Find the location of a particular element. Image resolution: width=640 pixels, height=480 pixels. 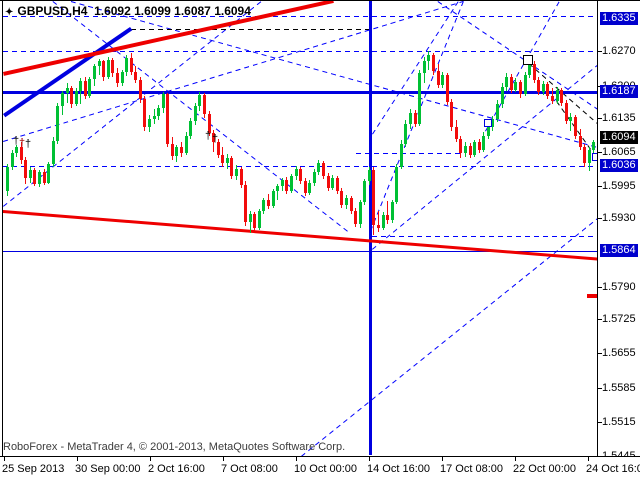

price-tick-label: 1.5995 is located at coordinates (619, 186).